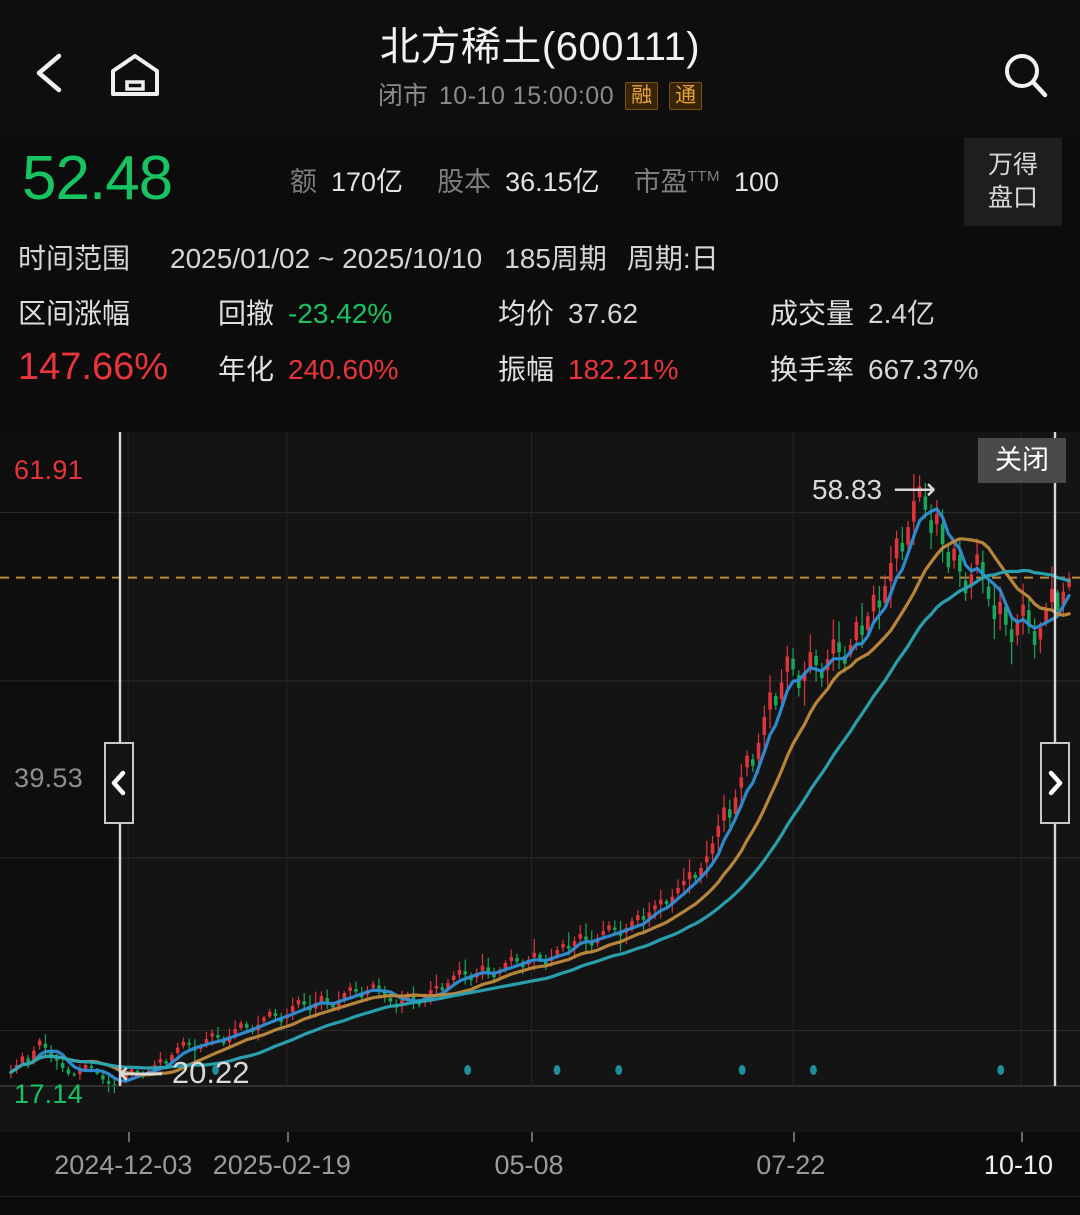 The image size is (1080, 1215). I want to click on x-axis-tick-4: 10-10, so click(1018, 1165).